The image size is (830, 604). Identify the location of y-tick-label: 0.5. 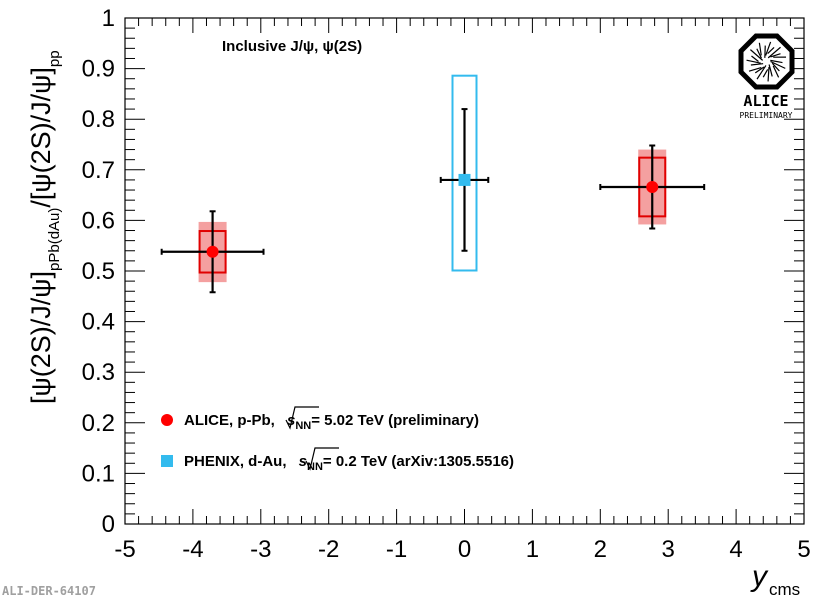
(98, 271).